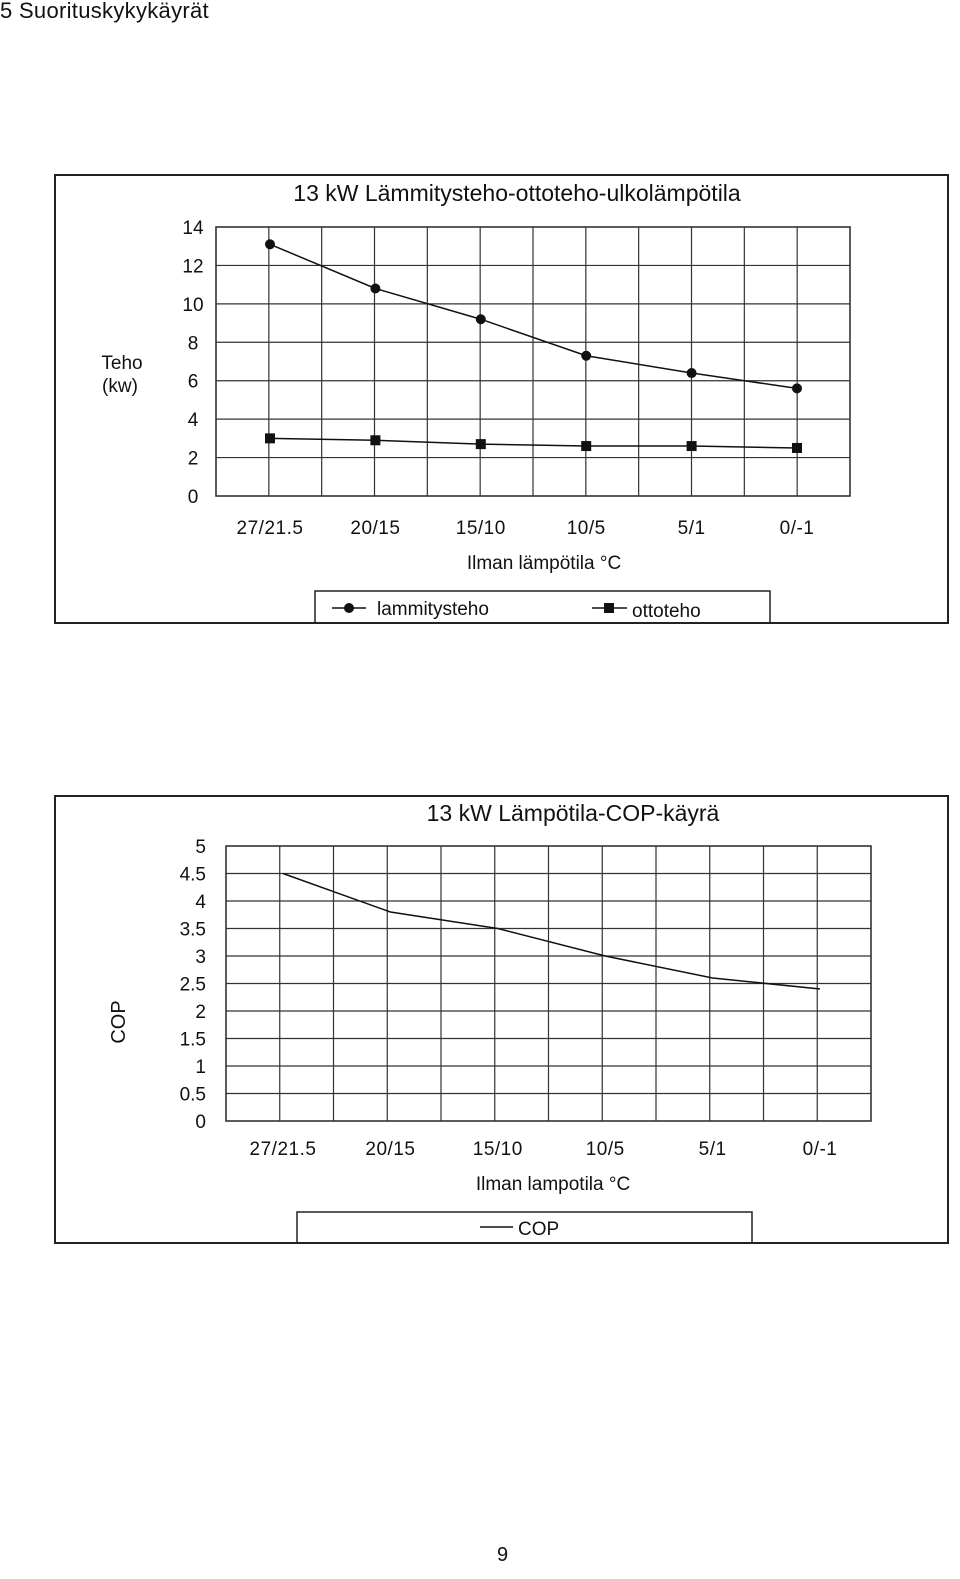  Describe the element at coordinates (200, 847) in the screenshot. I see `y-tick-label: 5` at that location.